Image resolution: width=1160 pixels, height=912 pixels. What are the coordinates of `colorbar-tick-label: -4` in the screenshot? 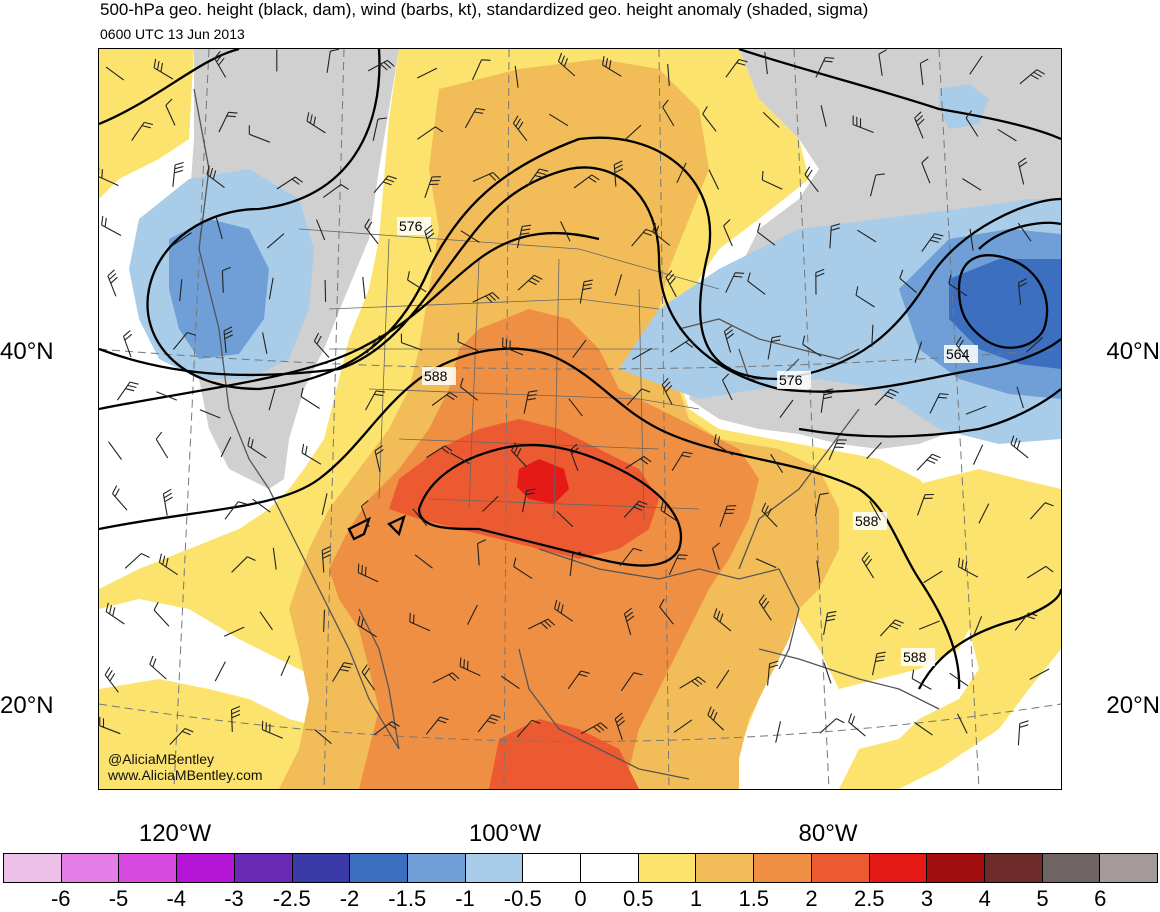 It's located at (176, 898).